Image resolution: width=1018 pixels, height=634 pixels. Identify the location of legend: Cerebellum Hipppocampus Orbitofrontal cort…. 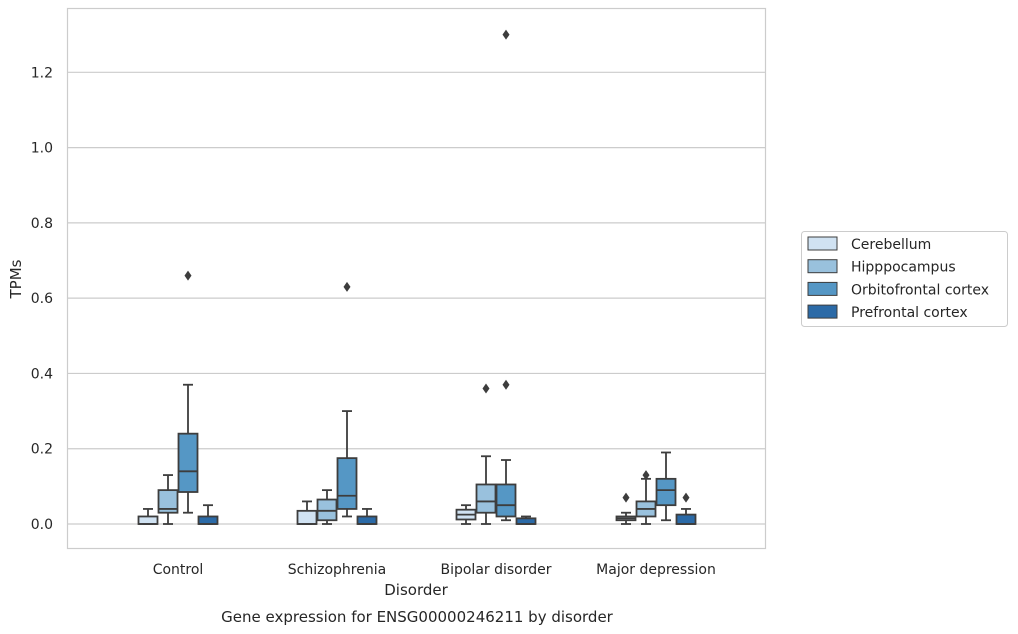
(904, 279).